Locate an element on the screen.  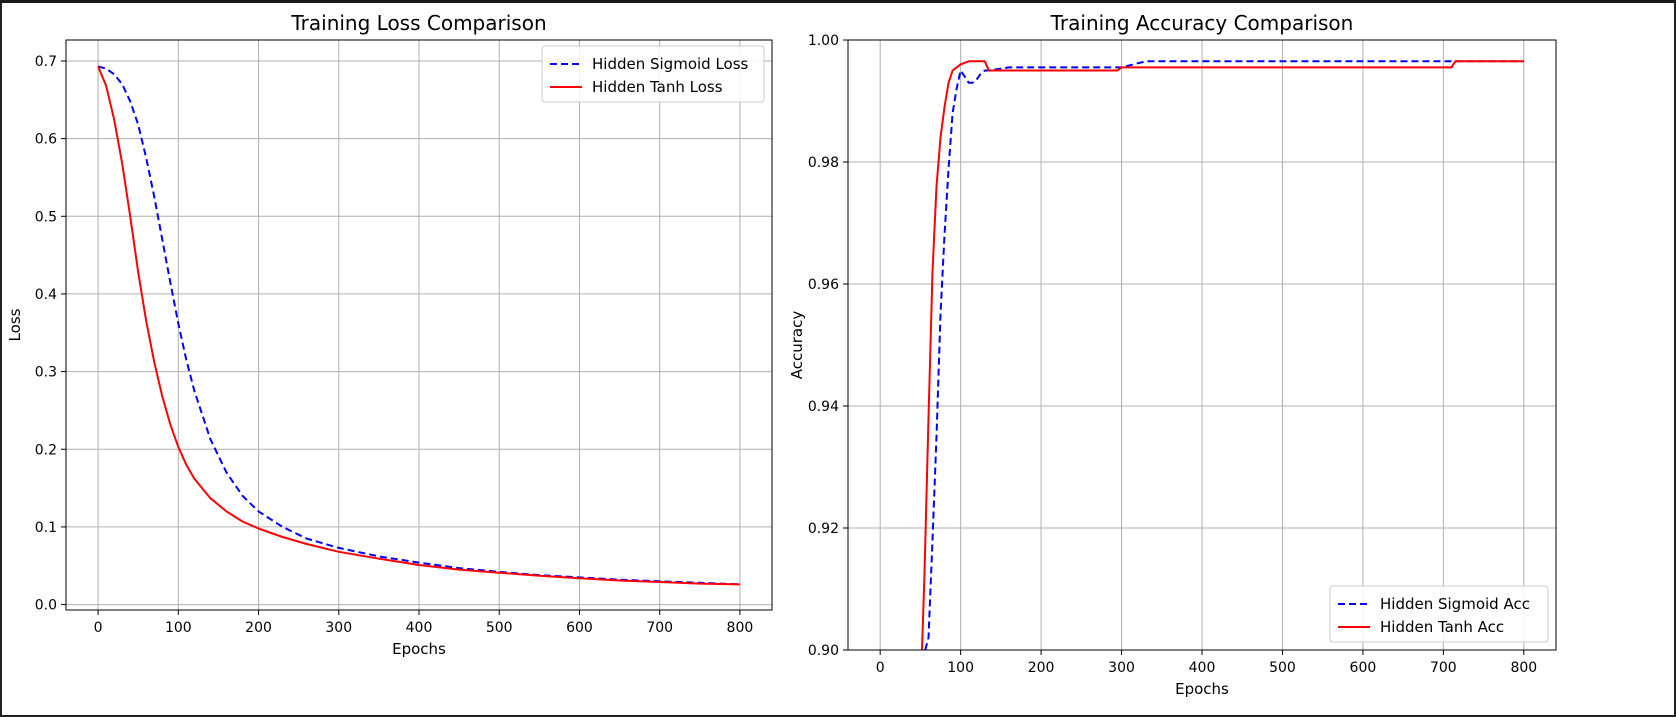
accuracy-y-tick-label: 1.00 is located at coordinates (823, 41).